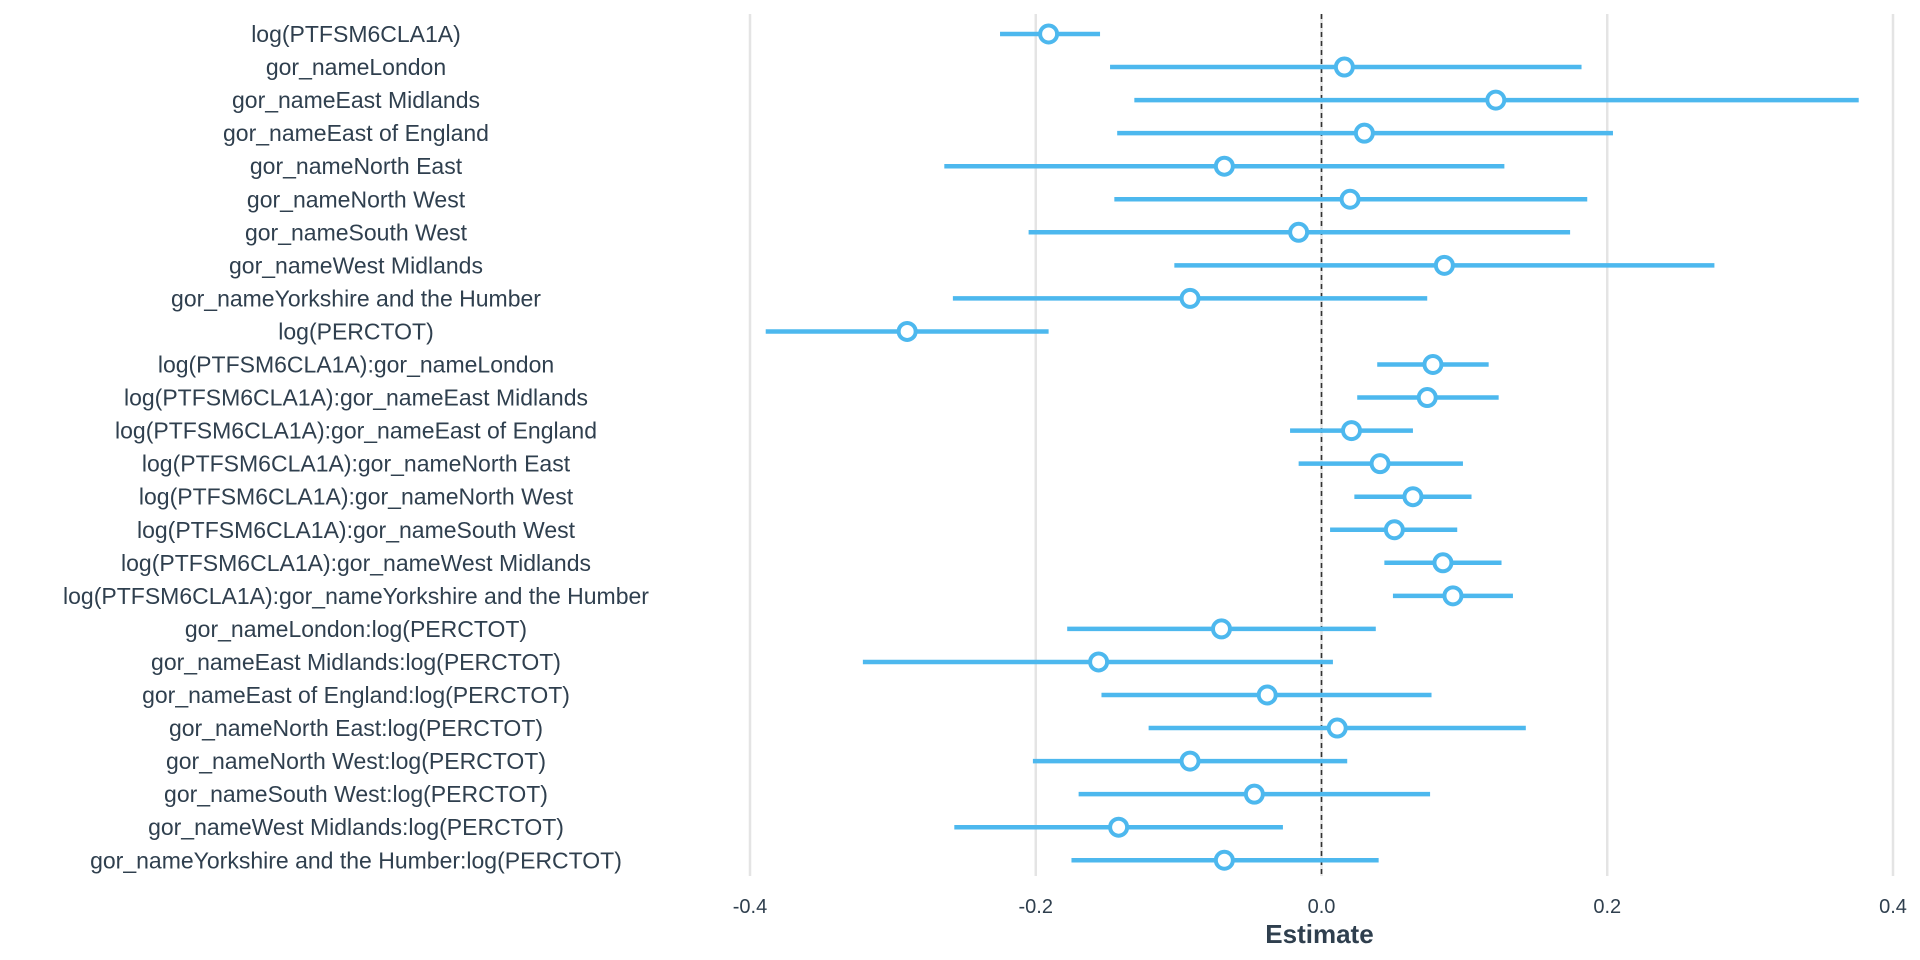 The height and width of the screenshot is (960, 1920). I want to click on term-label: log(PTFSM6CLA1A):gor_nameNorth West, so click(356, 497).